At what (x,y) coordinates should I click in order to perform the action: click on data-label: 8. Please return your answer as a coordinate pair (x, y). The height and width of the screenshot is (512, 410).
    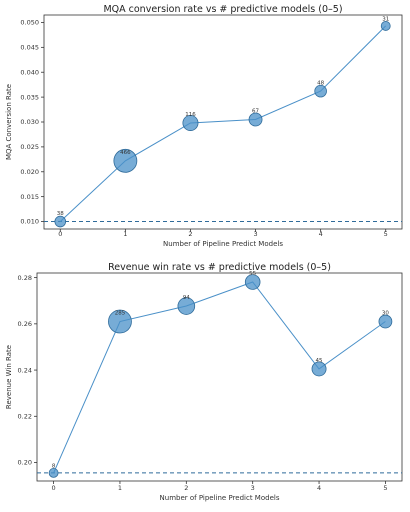
    Looking at the image, I should click on (54, 466).